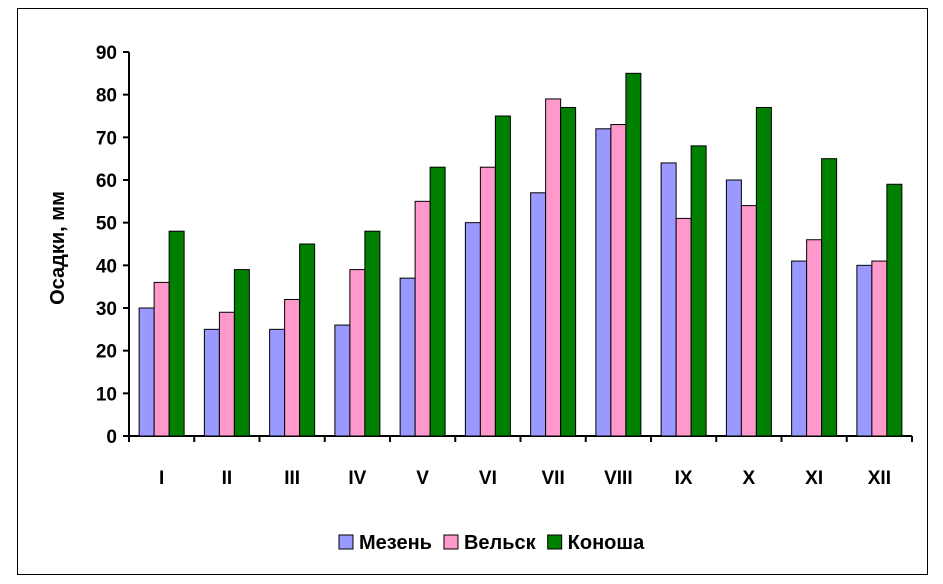 Image resolution: width=943 pixels, height=584 pixels. I want to click on bar-Коноша-II, so click(241, 353).